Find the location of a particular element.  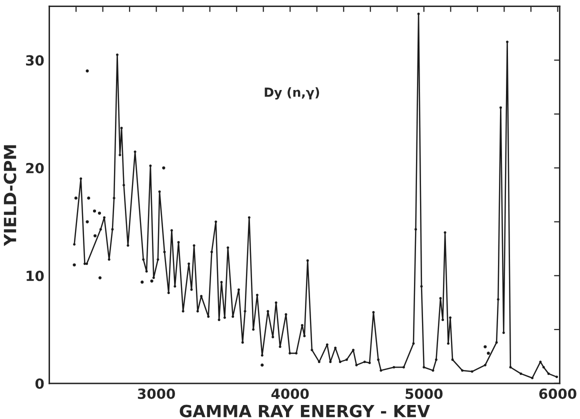

y-tick-label: 20 is located at coordinates (35, 168).